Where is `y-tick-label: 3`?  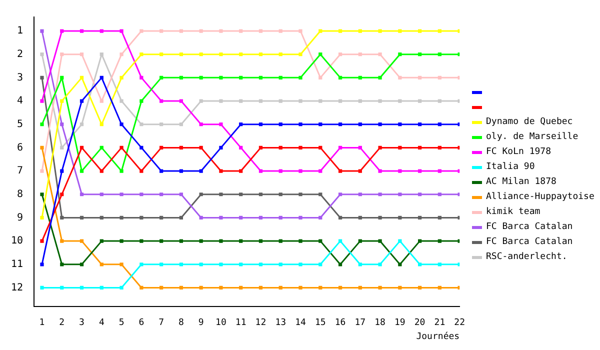 y-tick-label: 3 is located at coordinates (20, 78).